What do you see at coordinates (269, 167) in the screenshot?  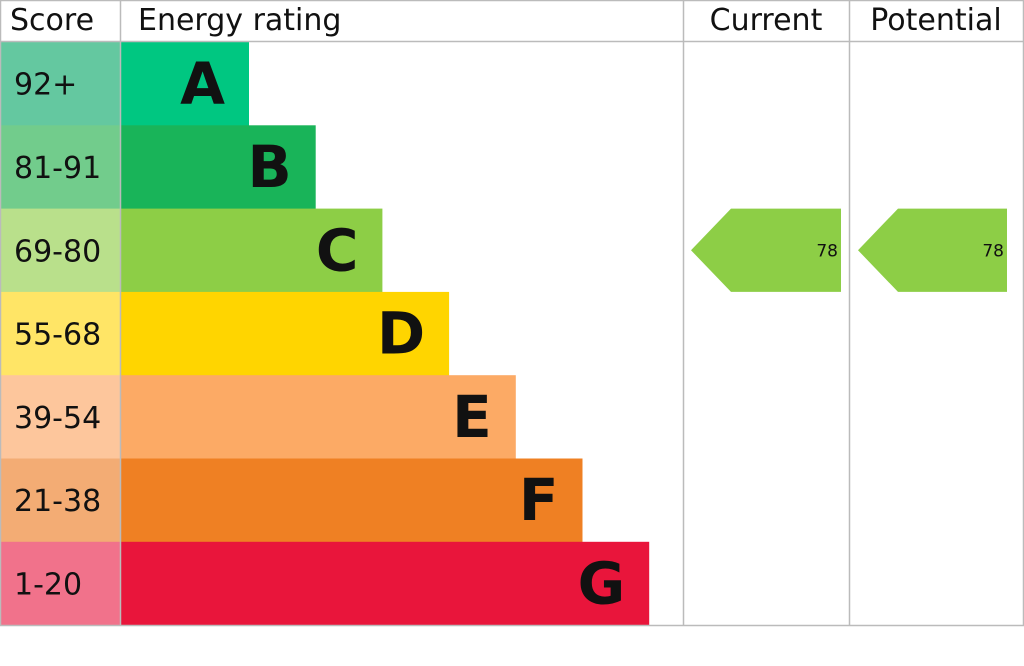 I see `rating-letter-B: B` at bounding box center [269, 167].